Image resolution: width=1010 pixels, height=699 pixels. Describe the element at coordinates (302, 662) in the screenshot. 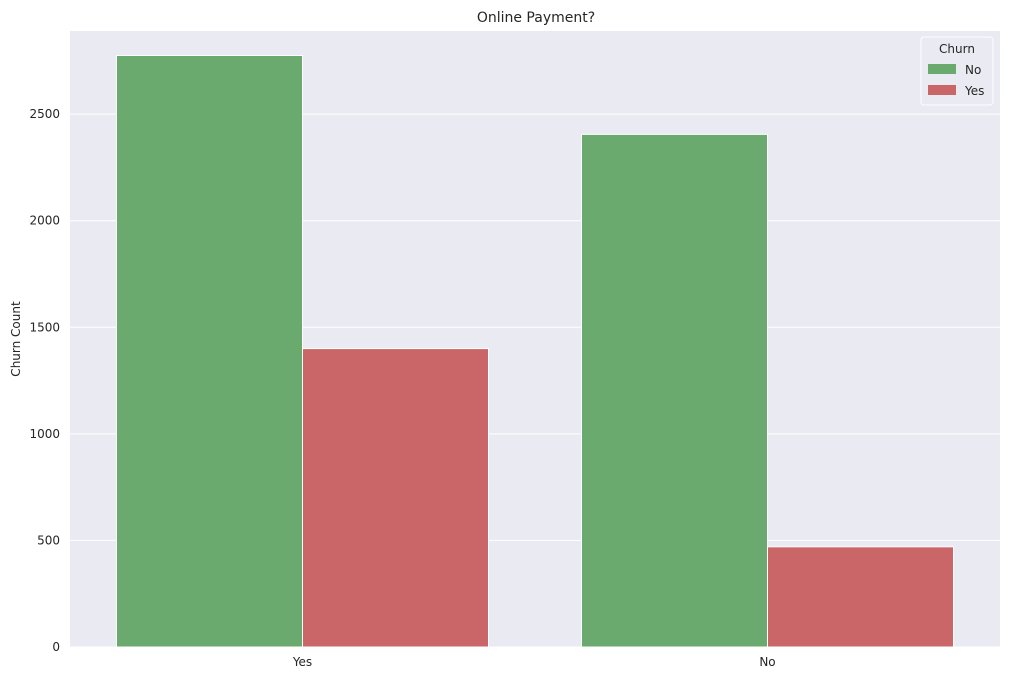

I see `x-tick-label: Yes` at that location.